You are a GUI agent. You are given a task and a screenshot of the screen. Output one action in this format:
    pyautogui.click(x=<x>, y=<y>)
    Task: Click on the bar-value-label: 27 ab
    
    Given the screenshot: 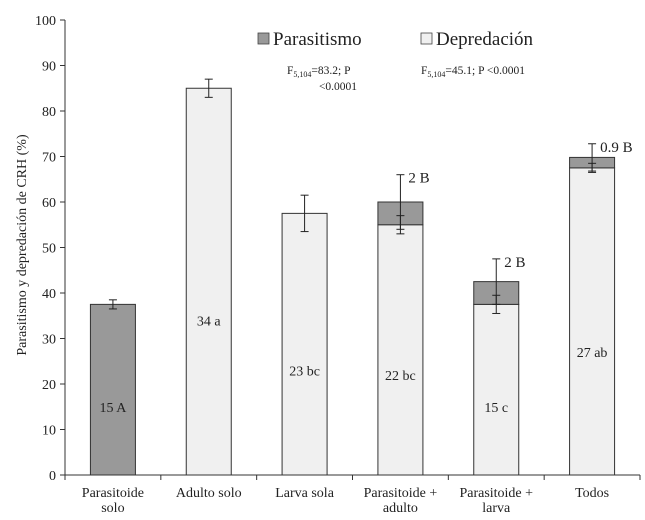 What is the action you would take?
    pyautogui.click(x=592, y=353)
    